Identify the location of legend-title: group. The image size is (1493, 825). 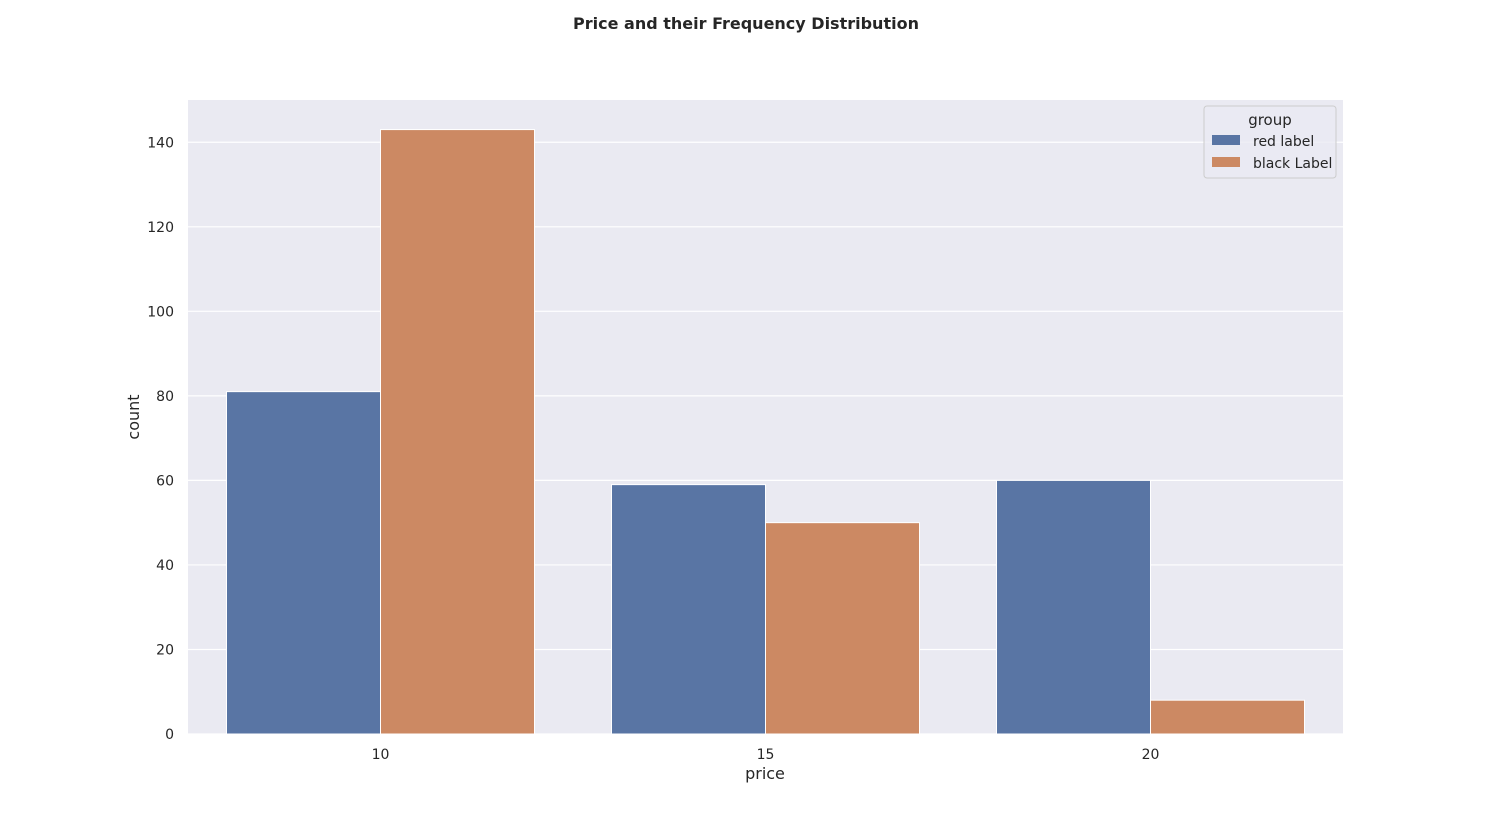
(1270, 120).